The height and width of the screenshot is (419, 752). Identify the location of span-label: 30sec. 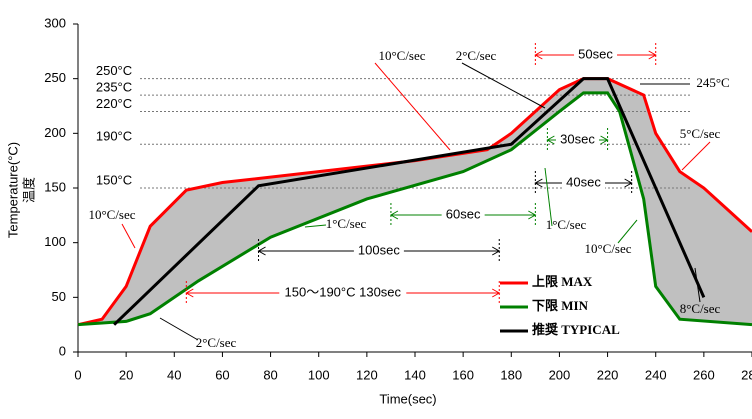
(577, 138).